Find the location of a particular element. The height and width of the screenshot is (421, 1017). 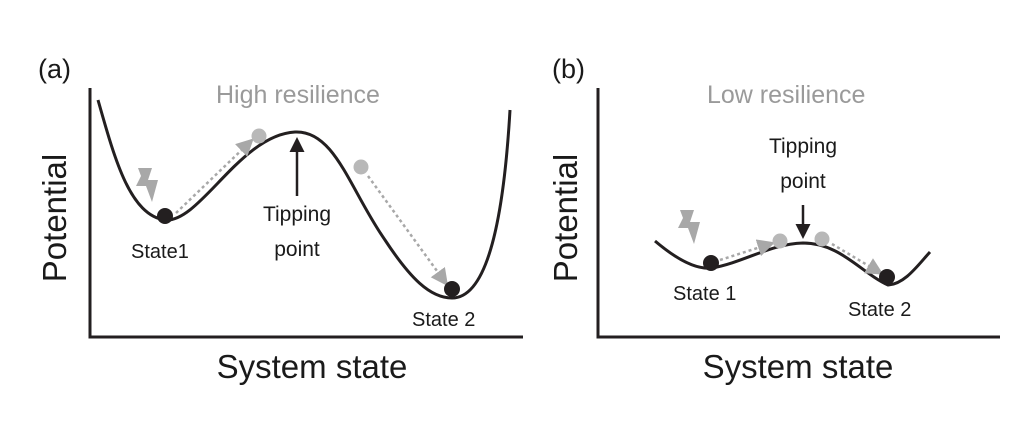

panel-b-arrow-down is located at coordinates (857, 258).